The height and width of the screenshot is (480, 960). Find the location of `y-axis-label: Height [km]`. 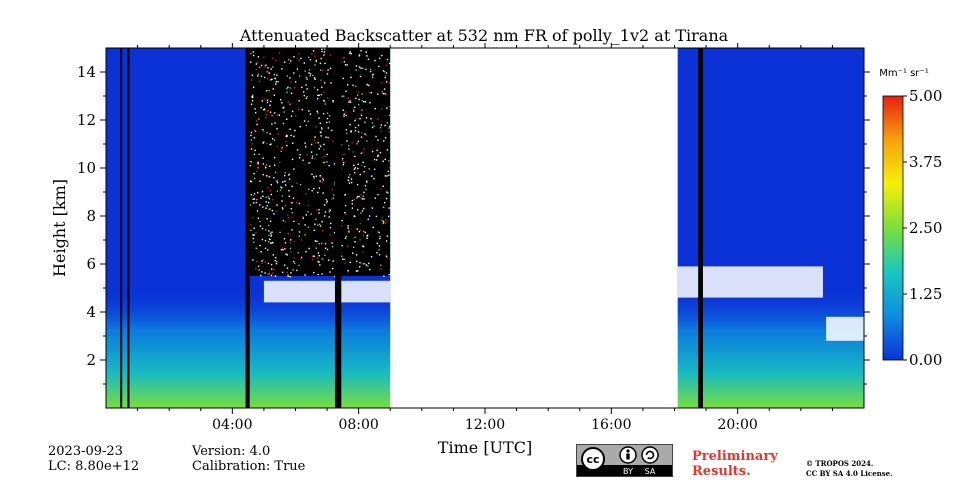

y-axis-label: Height [km] is located at coordinates (59, 228).